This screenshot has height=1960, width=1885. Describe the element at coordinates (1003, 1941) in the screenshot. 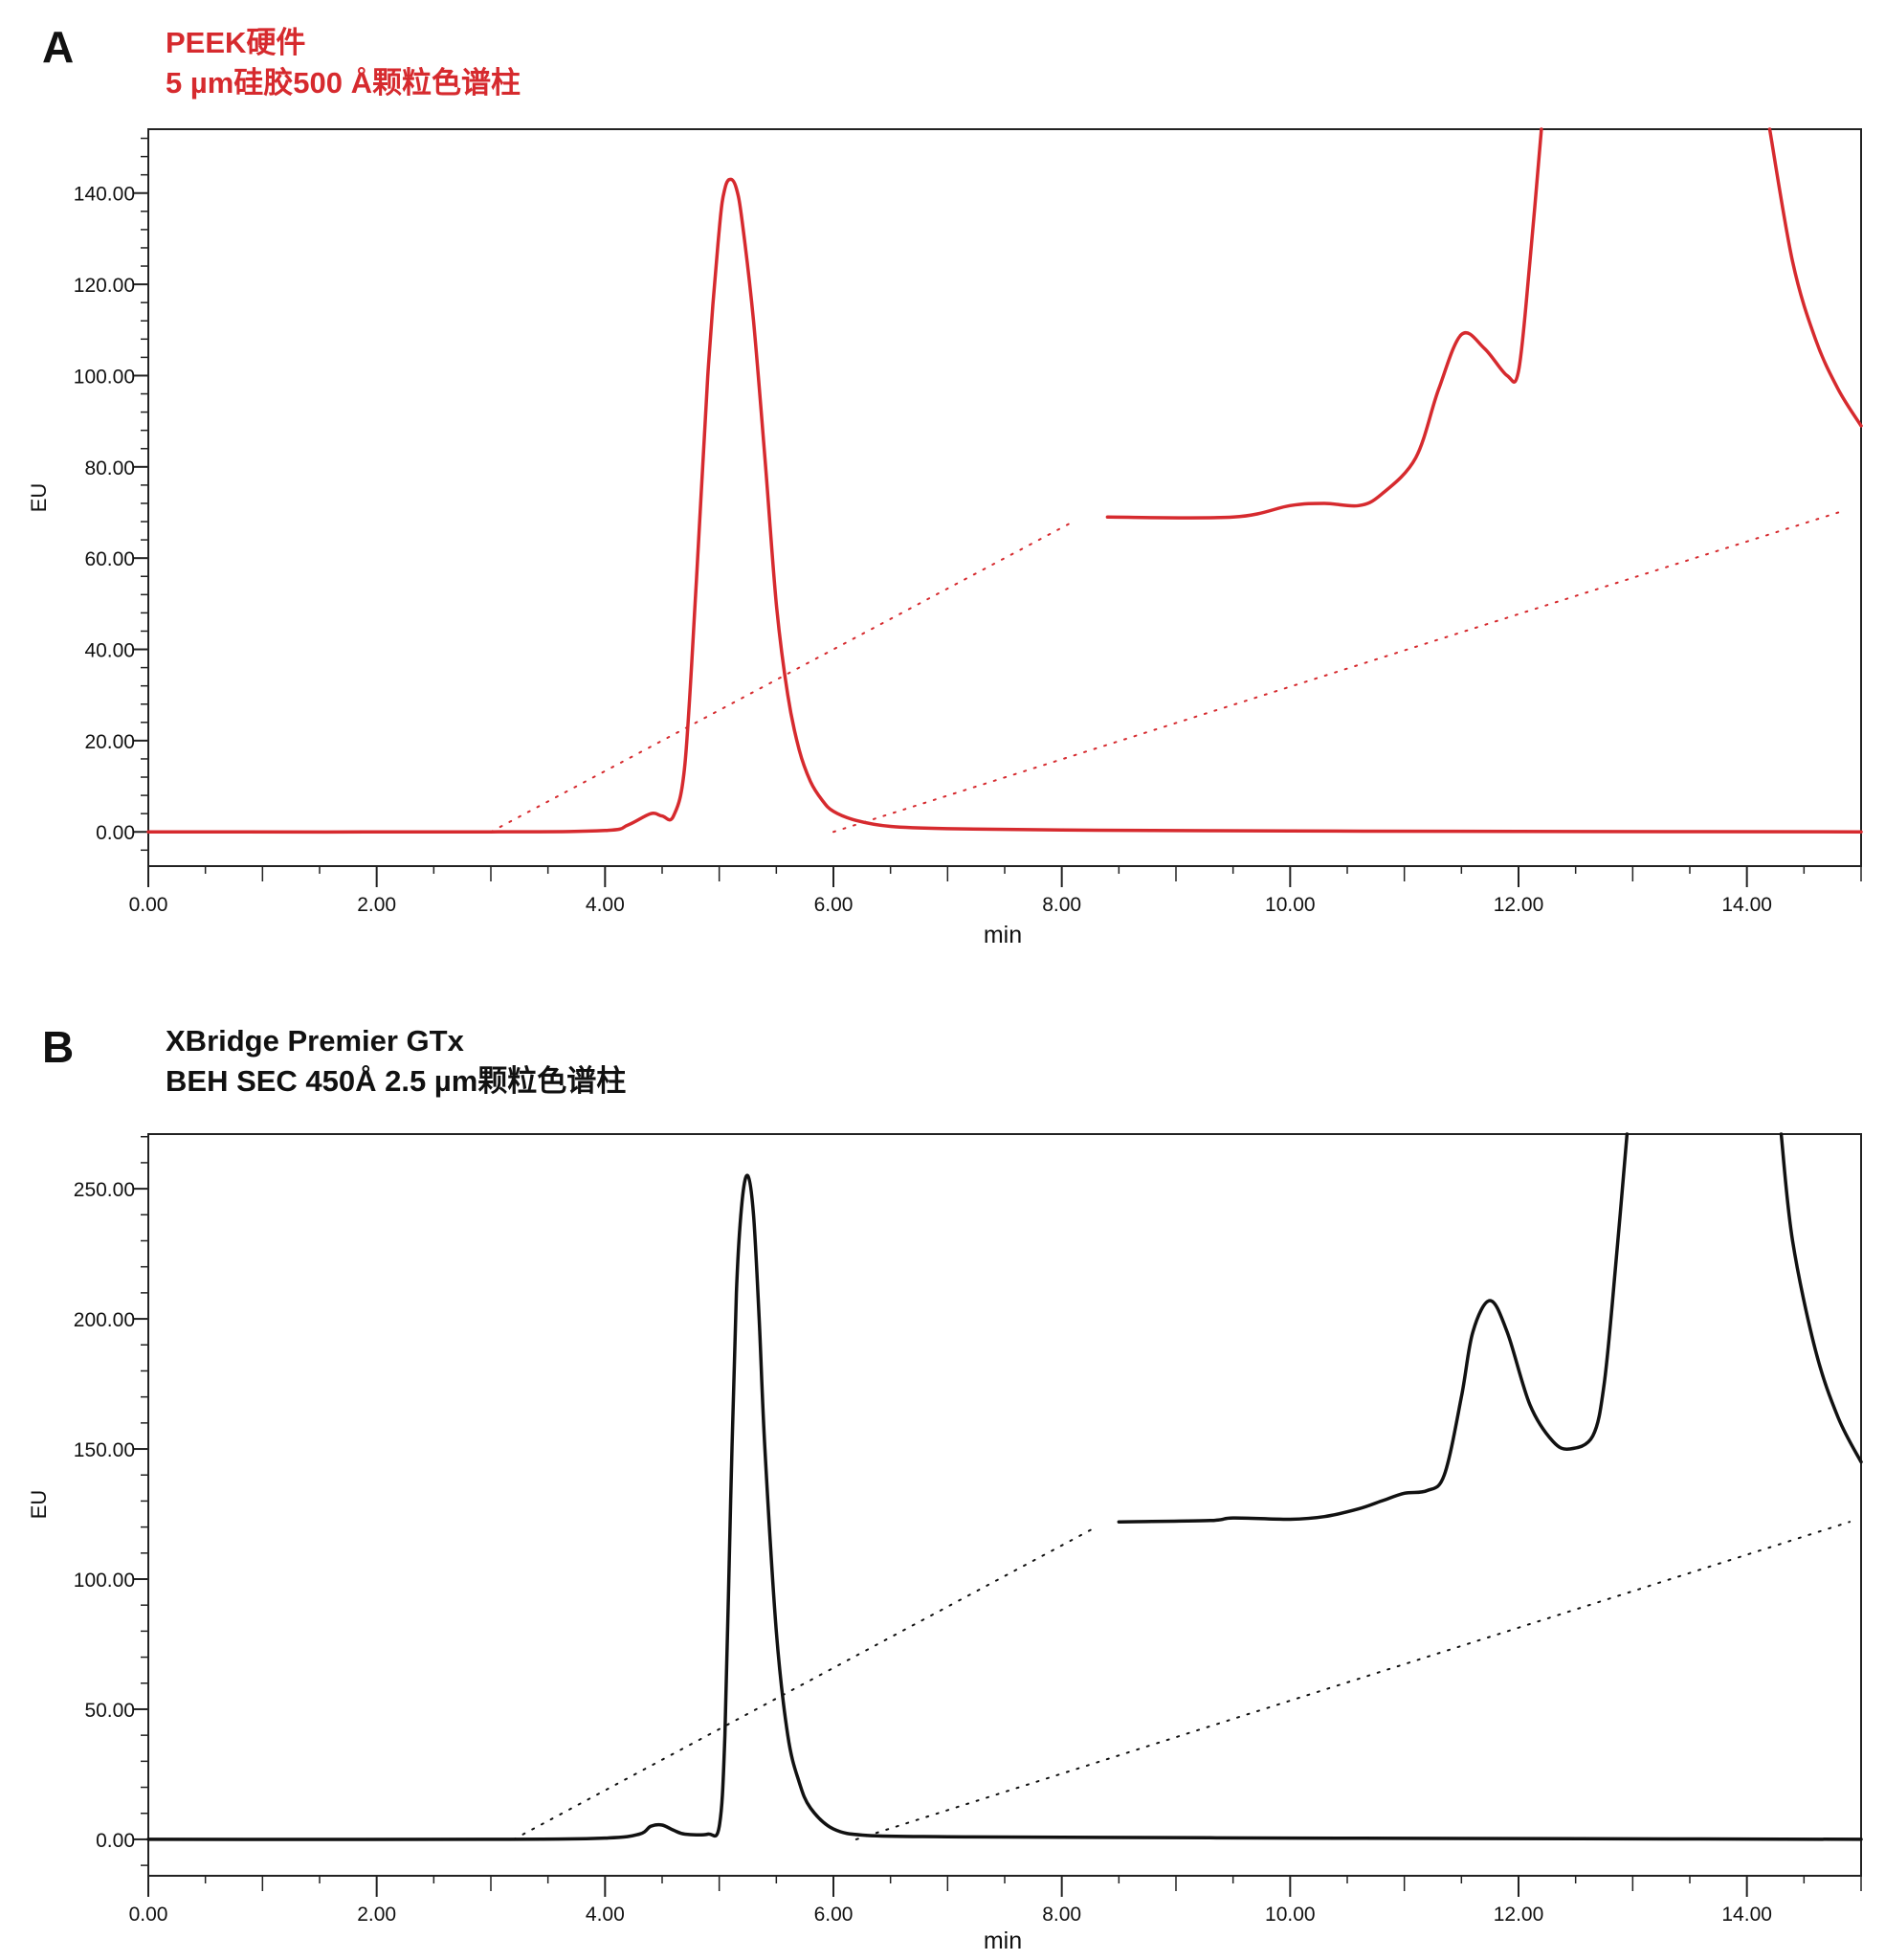

I see `panel-b-x-axis-label: min` at that location.